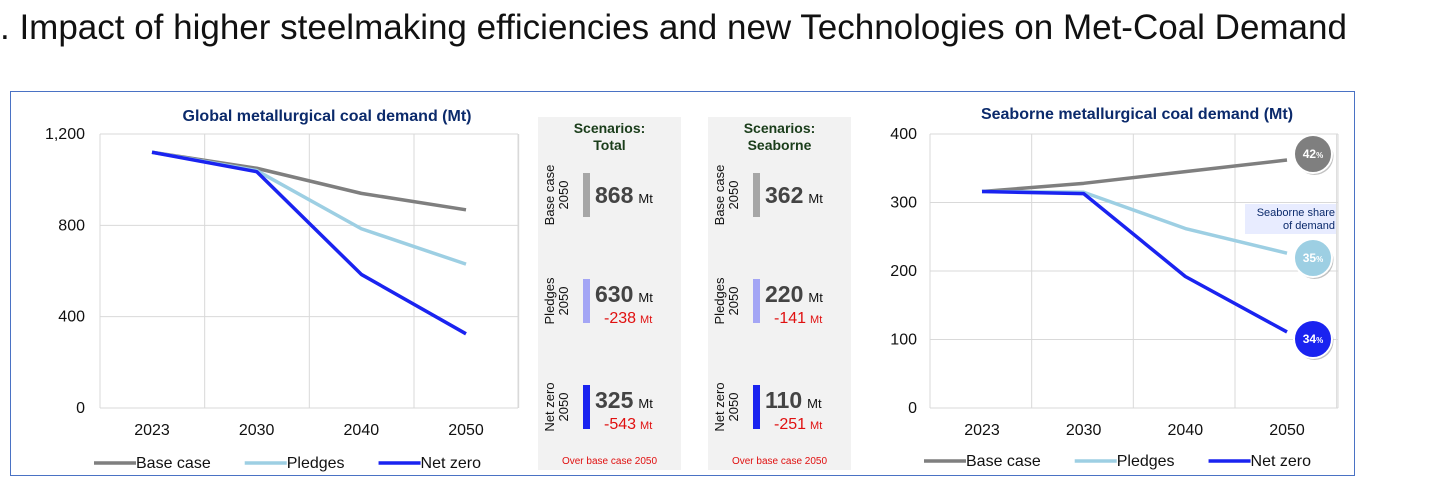  What do you see at coordinates (1309, 226) in the screenshot?
I see `annotation-line: of demand` at bounding box center [1309, 226].